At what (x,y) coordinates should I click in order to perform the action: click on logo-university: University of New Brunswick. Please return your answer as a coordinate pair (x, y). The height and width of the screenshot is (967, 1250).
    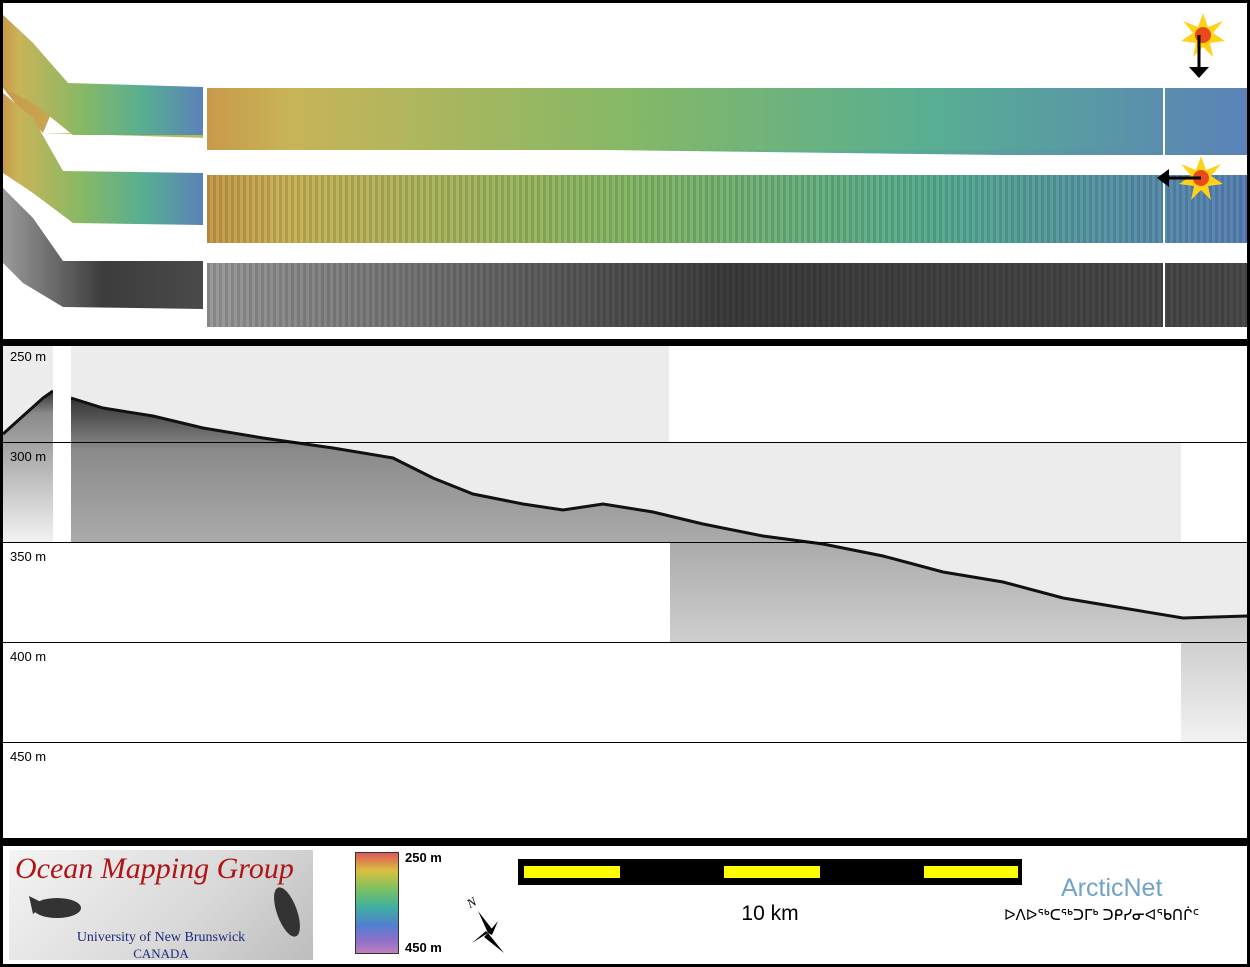
    Looking at the image, I should click on (161, 937).